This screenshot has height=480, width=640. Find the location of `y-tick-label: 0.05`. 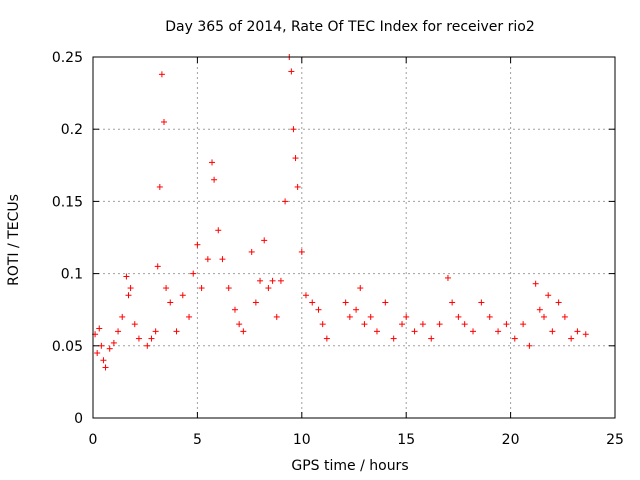

y-tick-label: 0.05 is located at coordinates (67, 347).